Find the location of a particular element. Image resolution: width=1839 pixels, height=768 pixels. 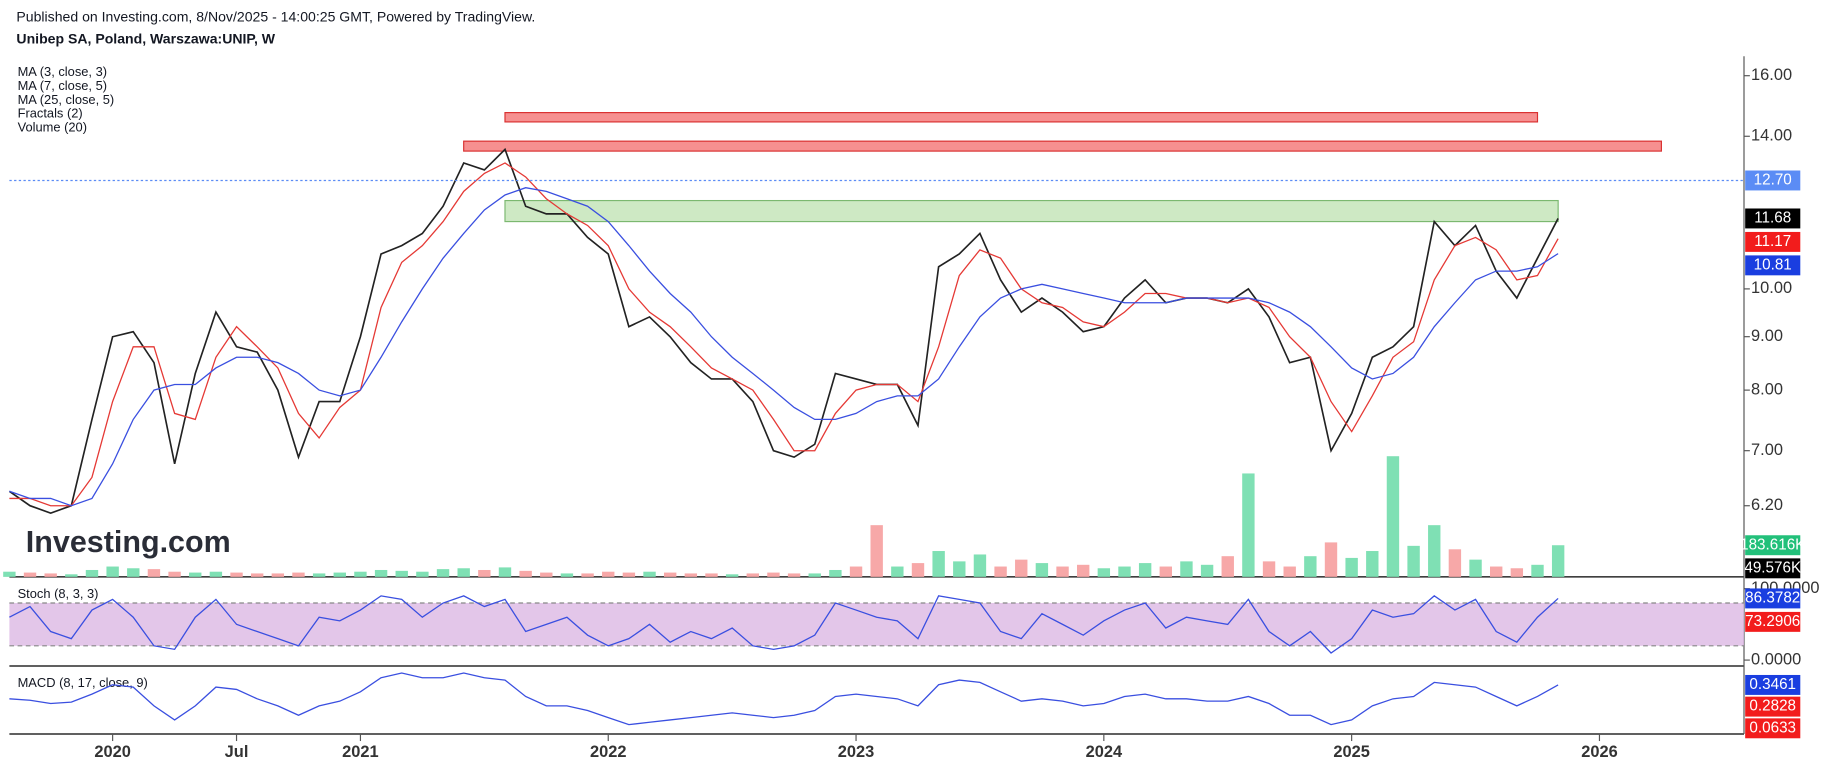

stoch-line is located at coordinates (784, 624).